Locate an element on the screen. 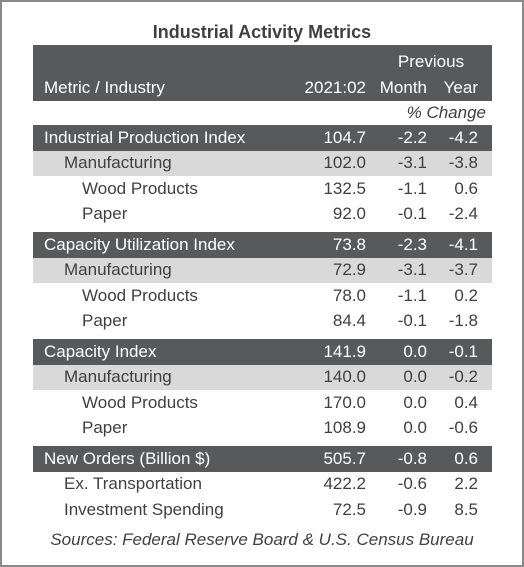 Image resolution: width=524 pixels, height=567 pixels. year-change-cell: 8.5 is located at coordinates (466, 509).